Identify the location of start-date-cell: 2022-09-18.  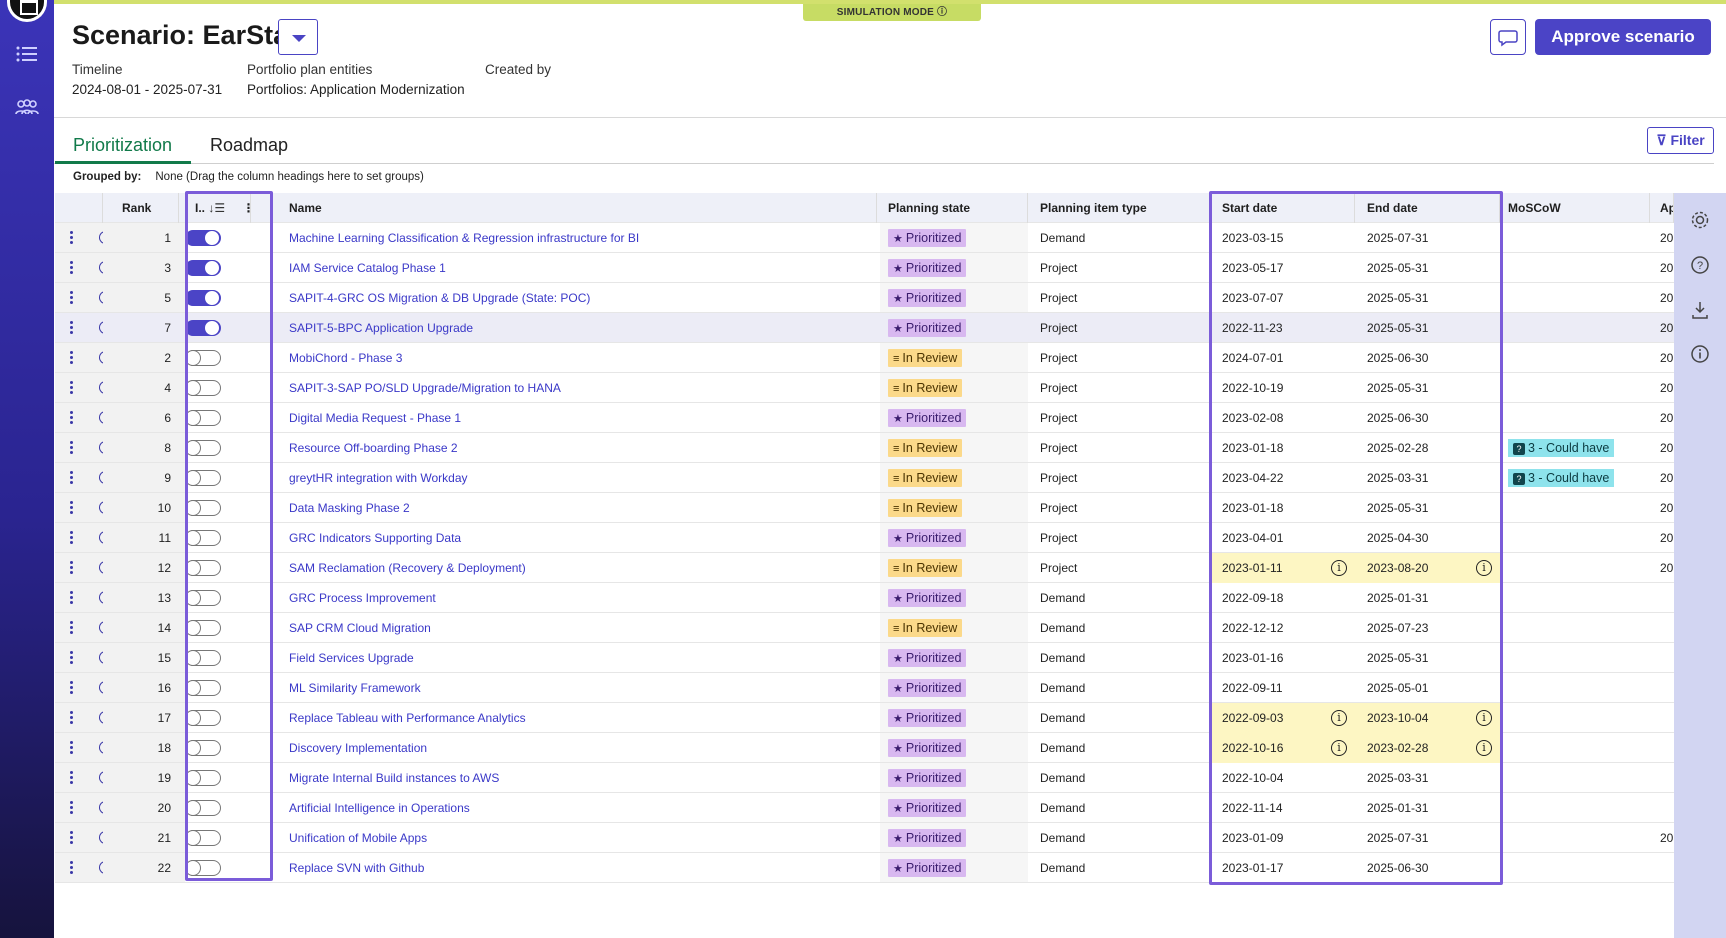
(1282, 598).